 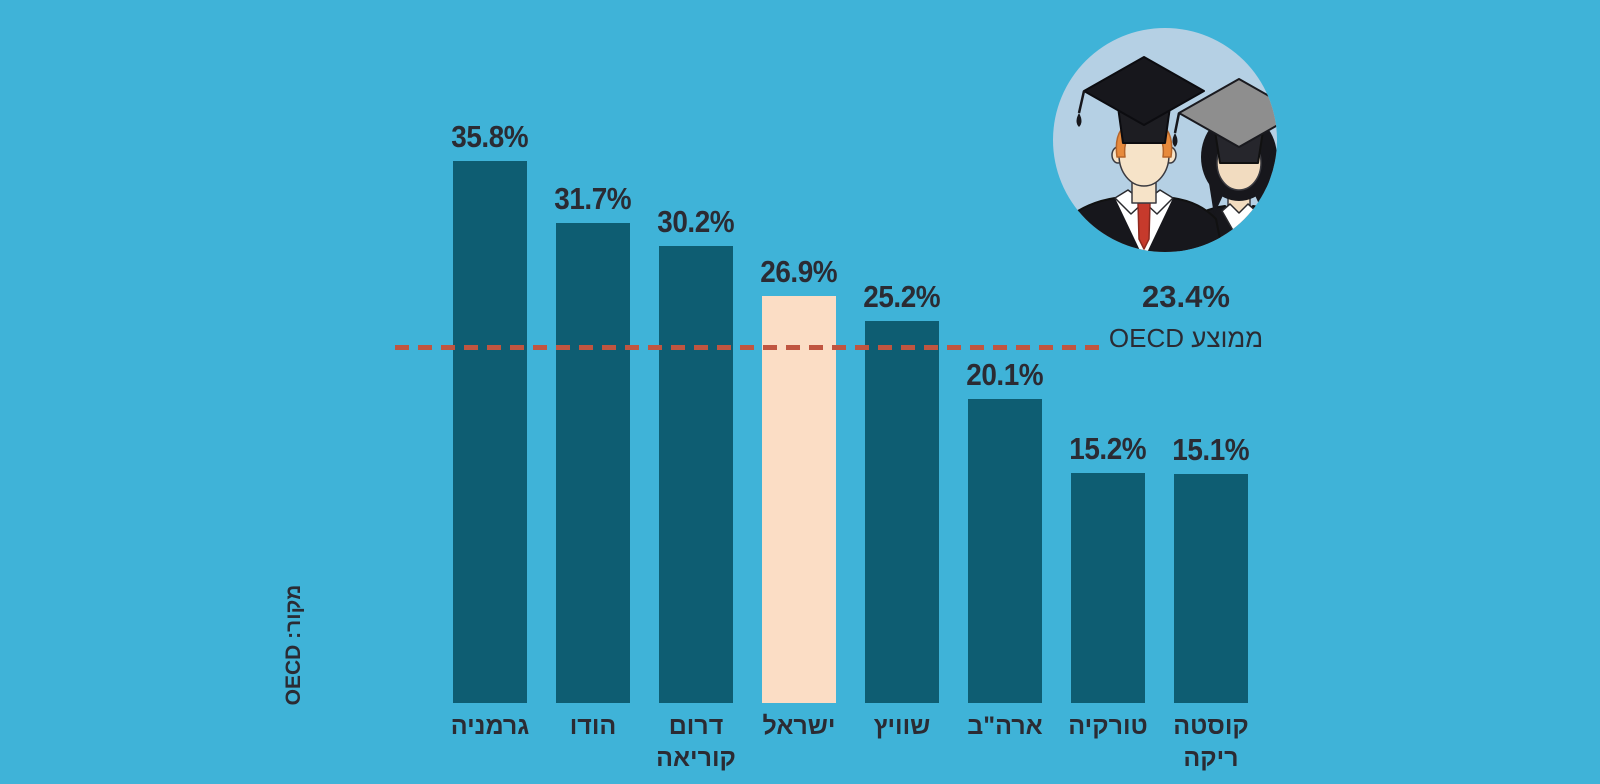 What do you see at coordinates (293, 645) in the screenshot?
I see `source-label: מקור: OECD` at bounding box center [293, 645].